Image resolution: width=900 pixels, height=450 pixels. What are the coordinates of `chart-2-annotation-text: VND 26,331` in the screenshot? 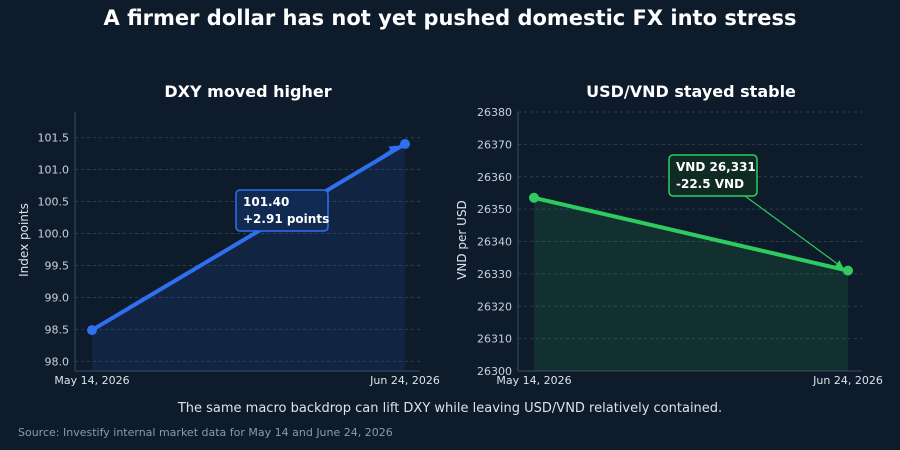 It's located at (716, 167).